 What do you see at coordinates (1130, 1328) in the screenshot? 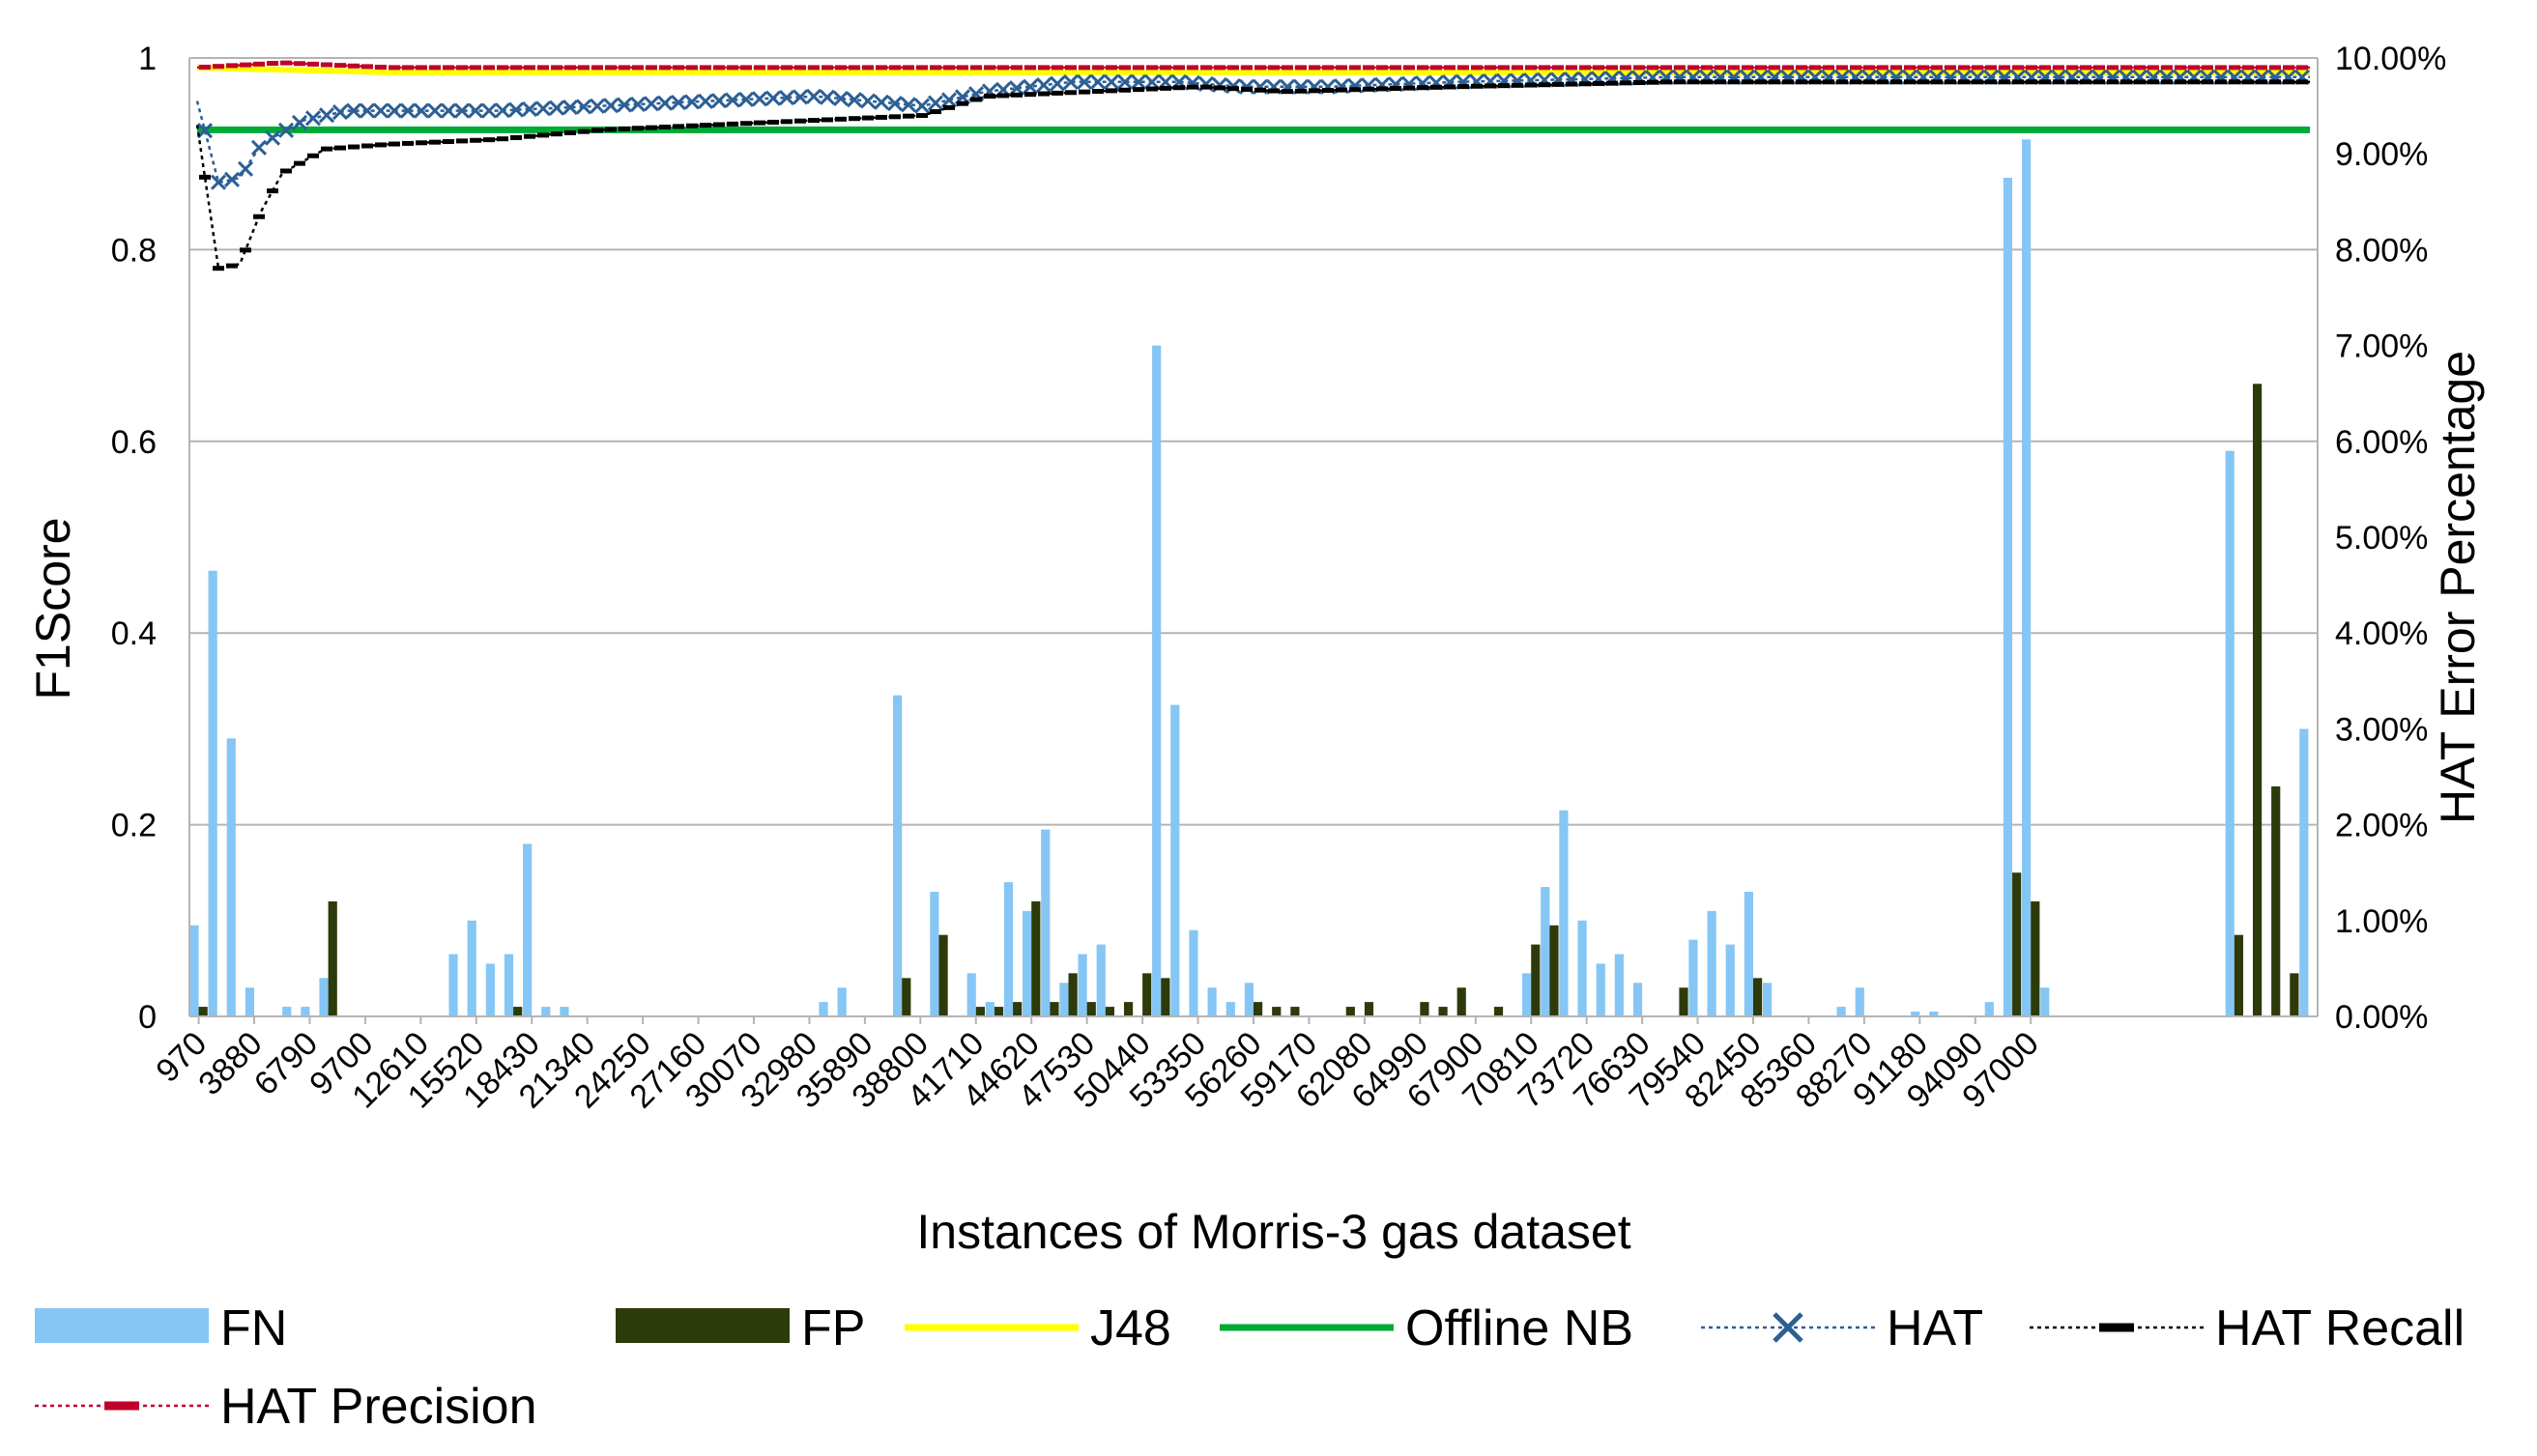
I see `legend-label-j48: J48` at bounding box center [1130, 1328].